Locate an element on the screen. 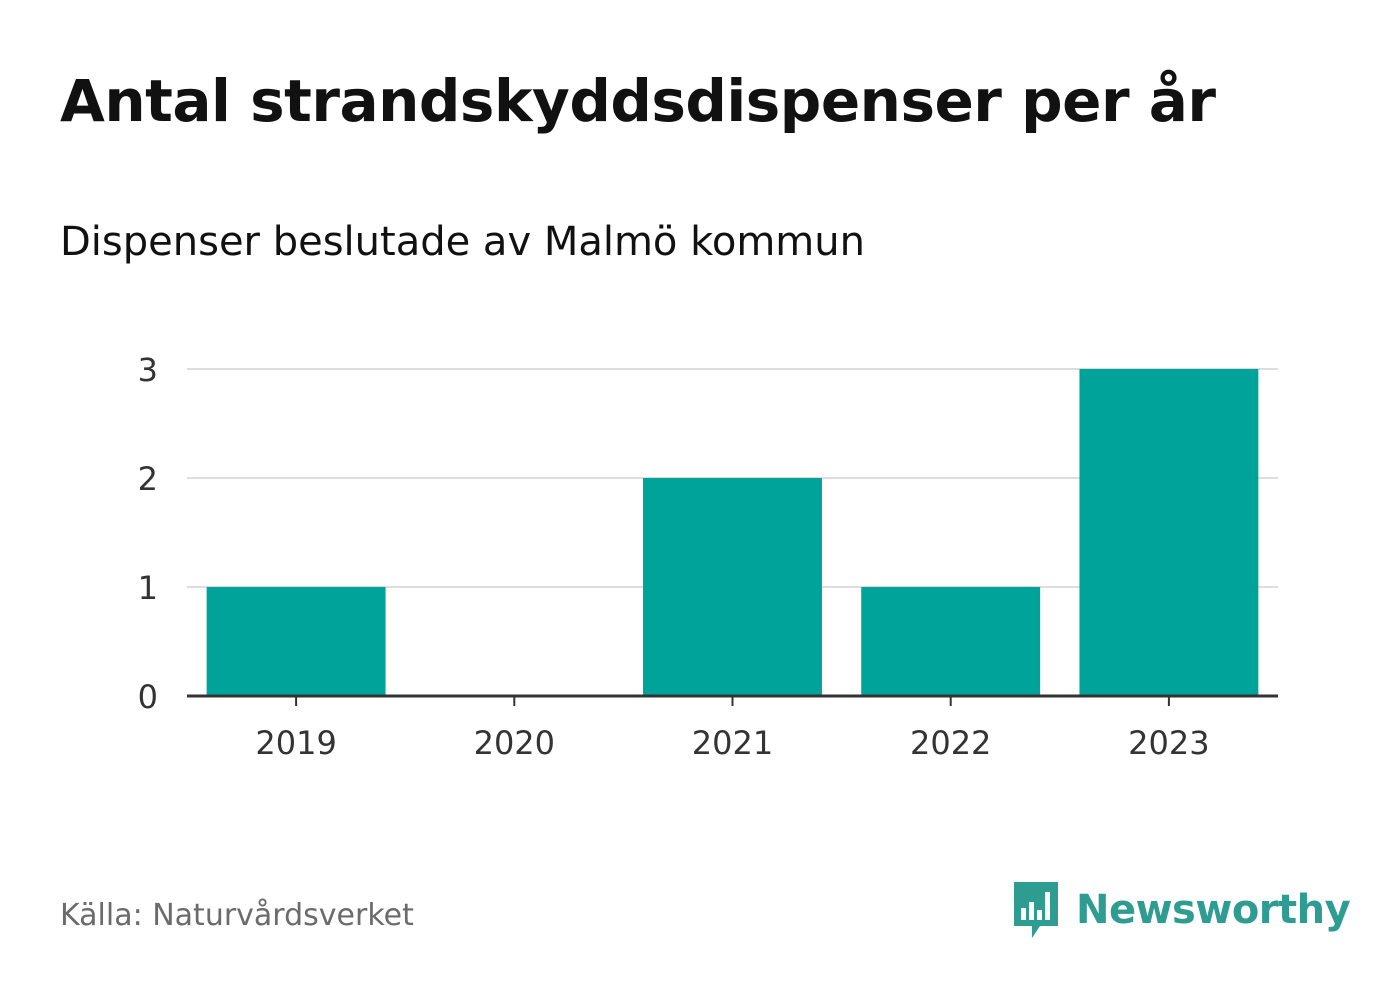 The image size is (1382, 999). bar-2019 is located at coordinates (296, 641).